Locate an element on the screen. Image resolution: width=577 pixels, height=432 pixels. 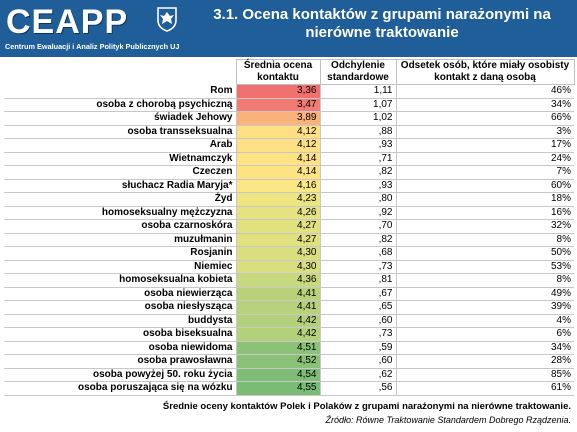
row-mean: 4,52 is located at coordinates (278, 361).